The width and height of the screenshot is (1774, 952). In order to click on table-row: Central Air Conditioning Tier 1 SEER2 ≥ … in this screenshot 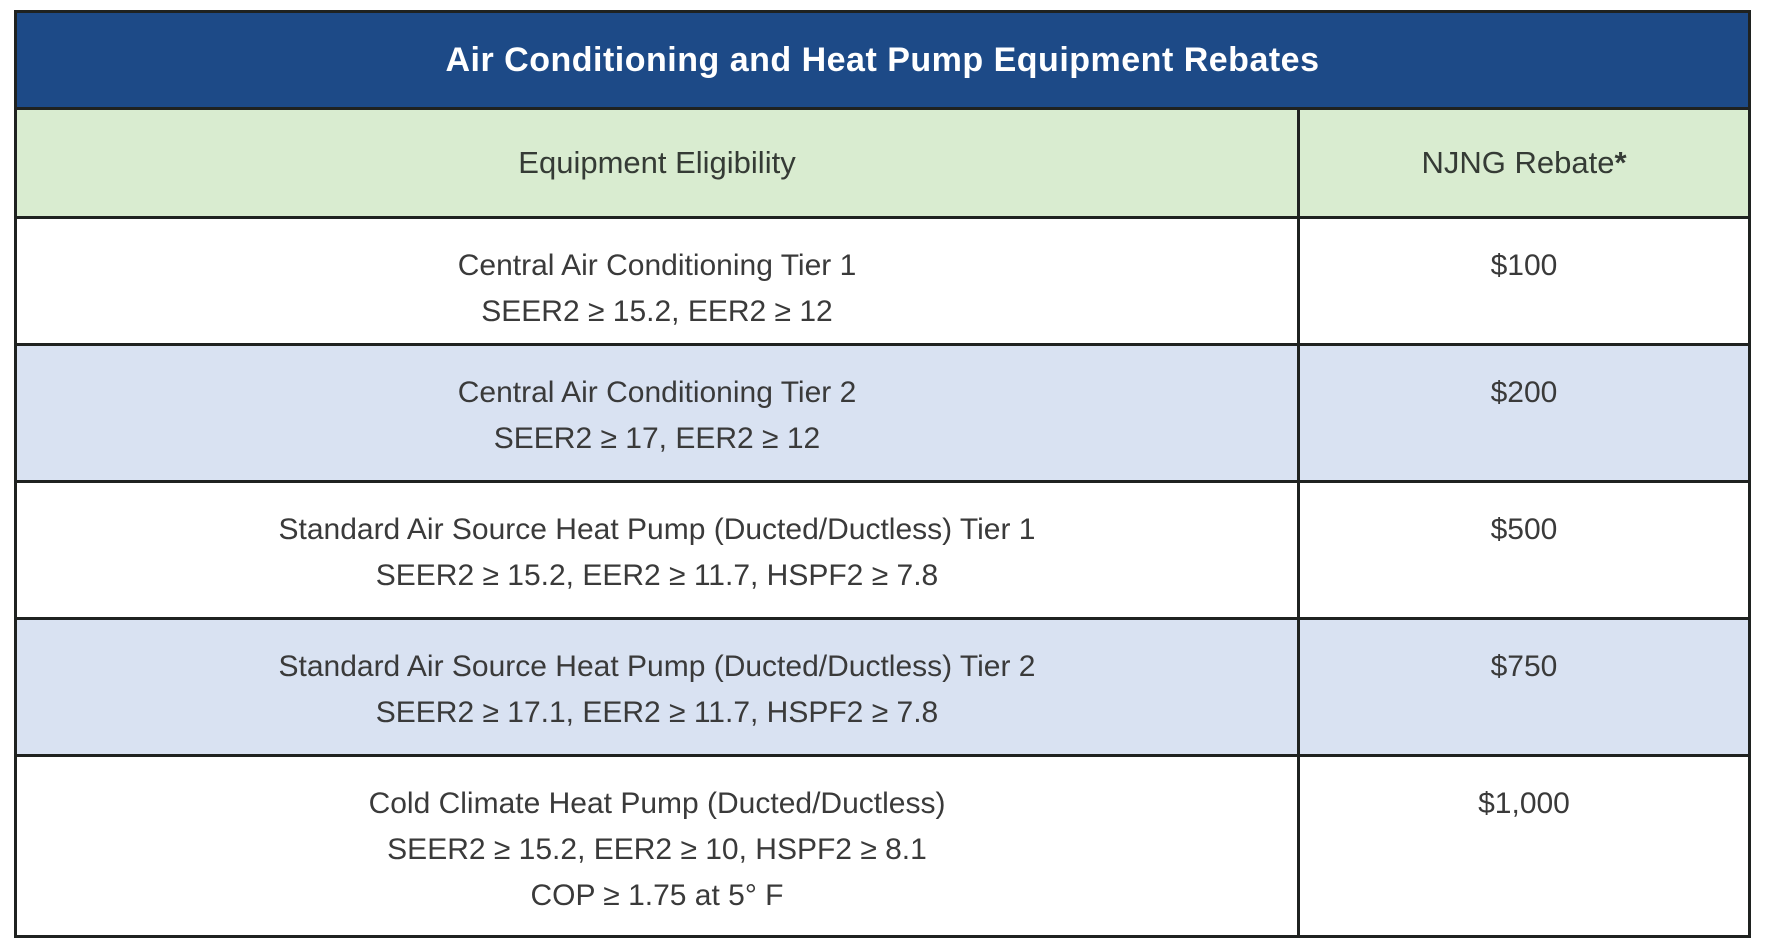, I will do `click(882, 282)`.